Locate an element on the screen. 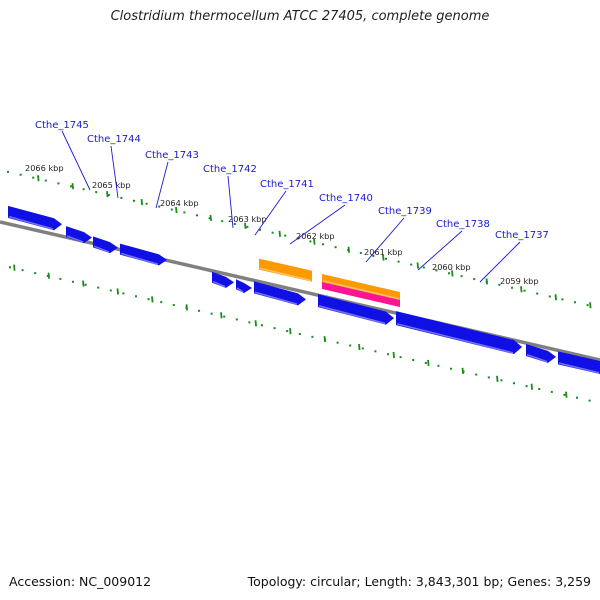  gene-label: Cthe_1742 is located at coordinates (230, 169).